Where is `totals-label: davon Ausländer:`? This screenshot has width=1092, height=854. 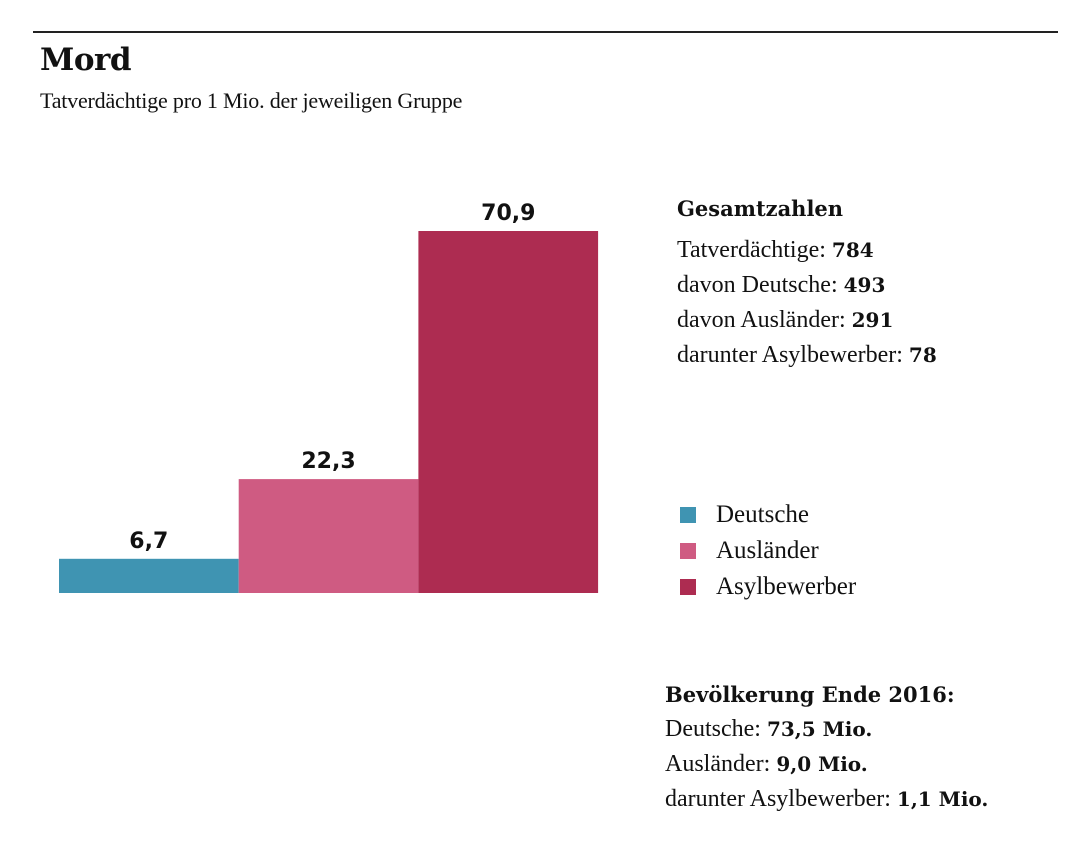
totals-label: davon Ausländer: is located at coordinates (761, 320).